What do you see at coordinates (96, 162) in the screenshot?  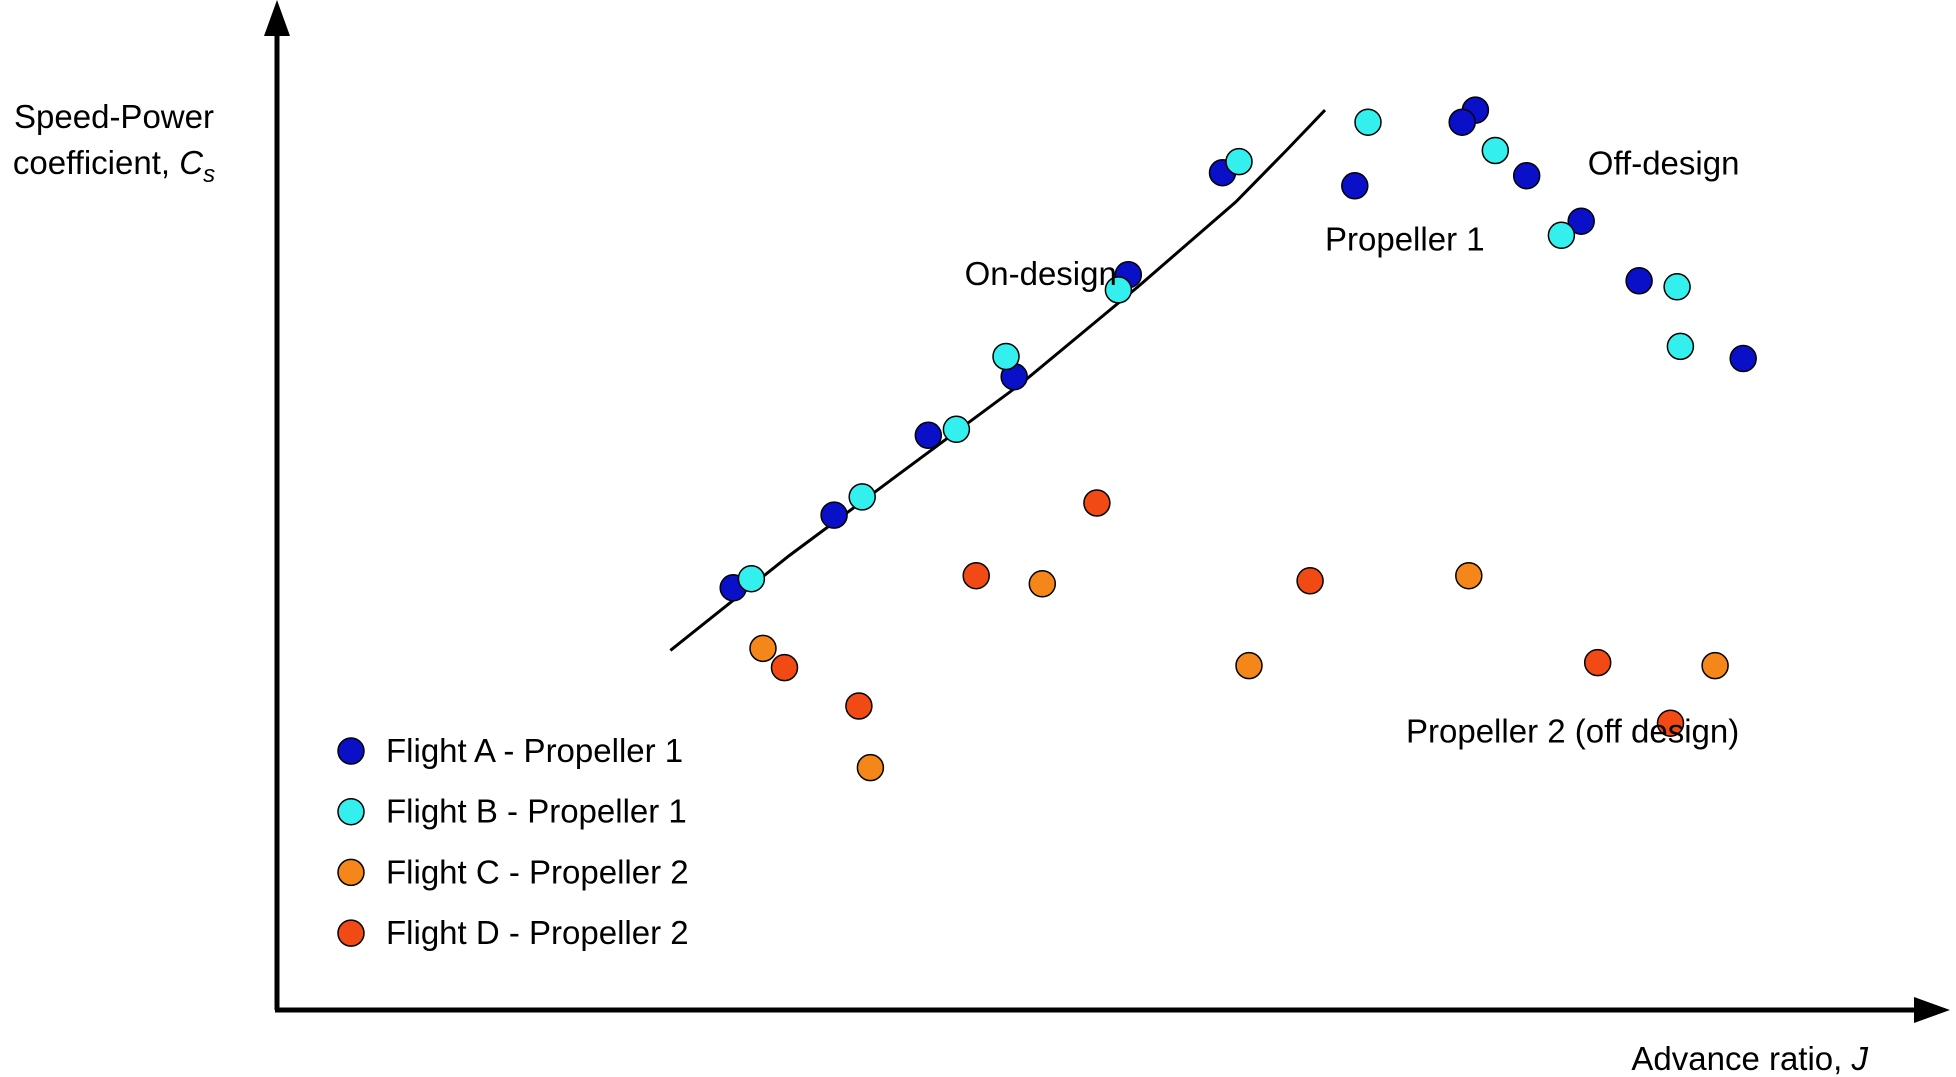 I see `y-axis-label-line2: coefficient,` at bounding box center [96, 162].